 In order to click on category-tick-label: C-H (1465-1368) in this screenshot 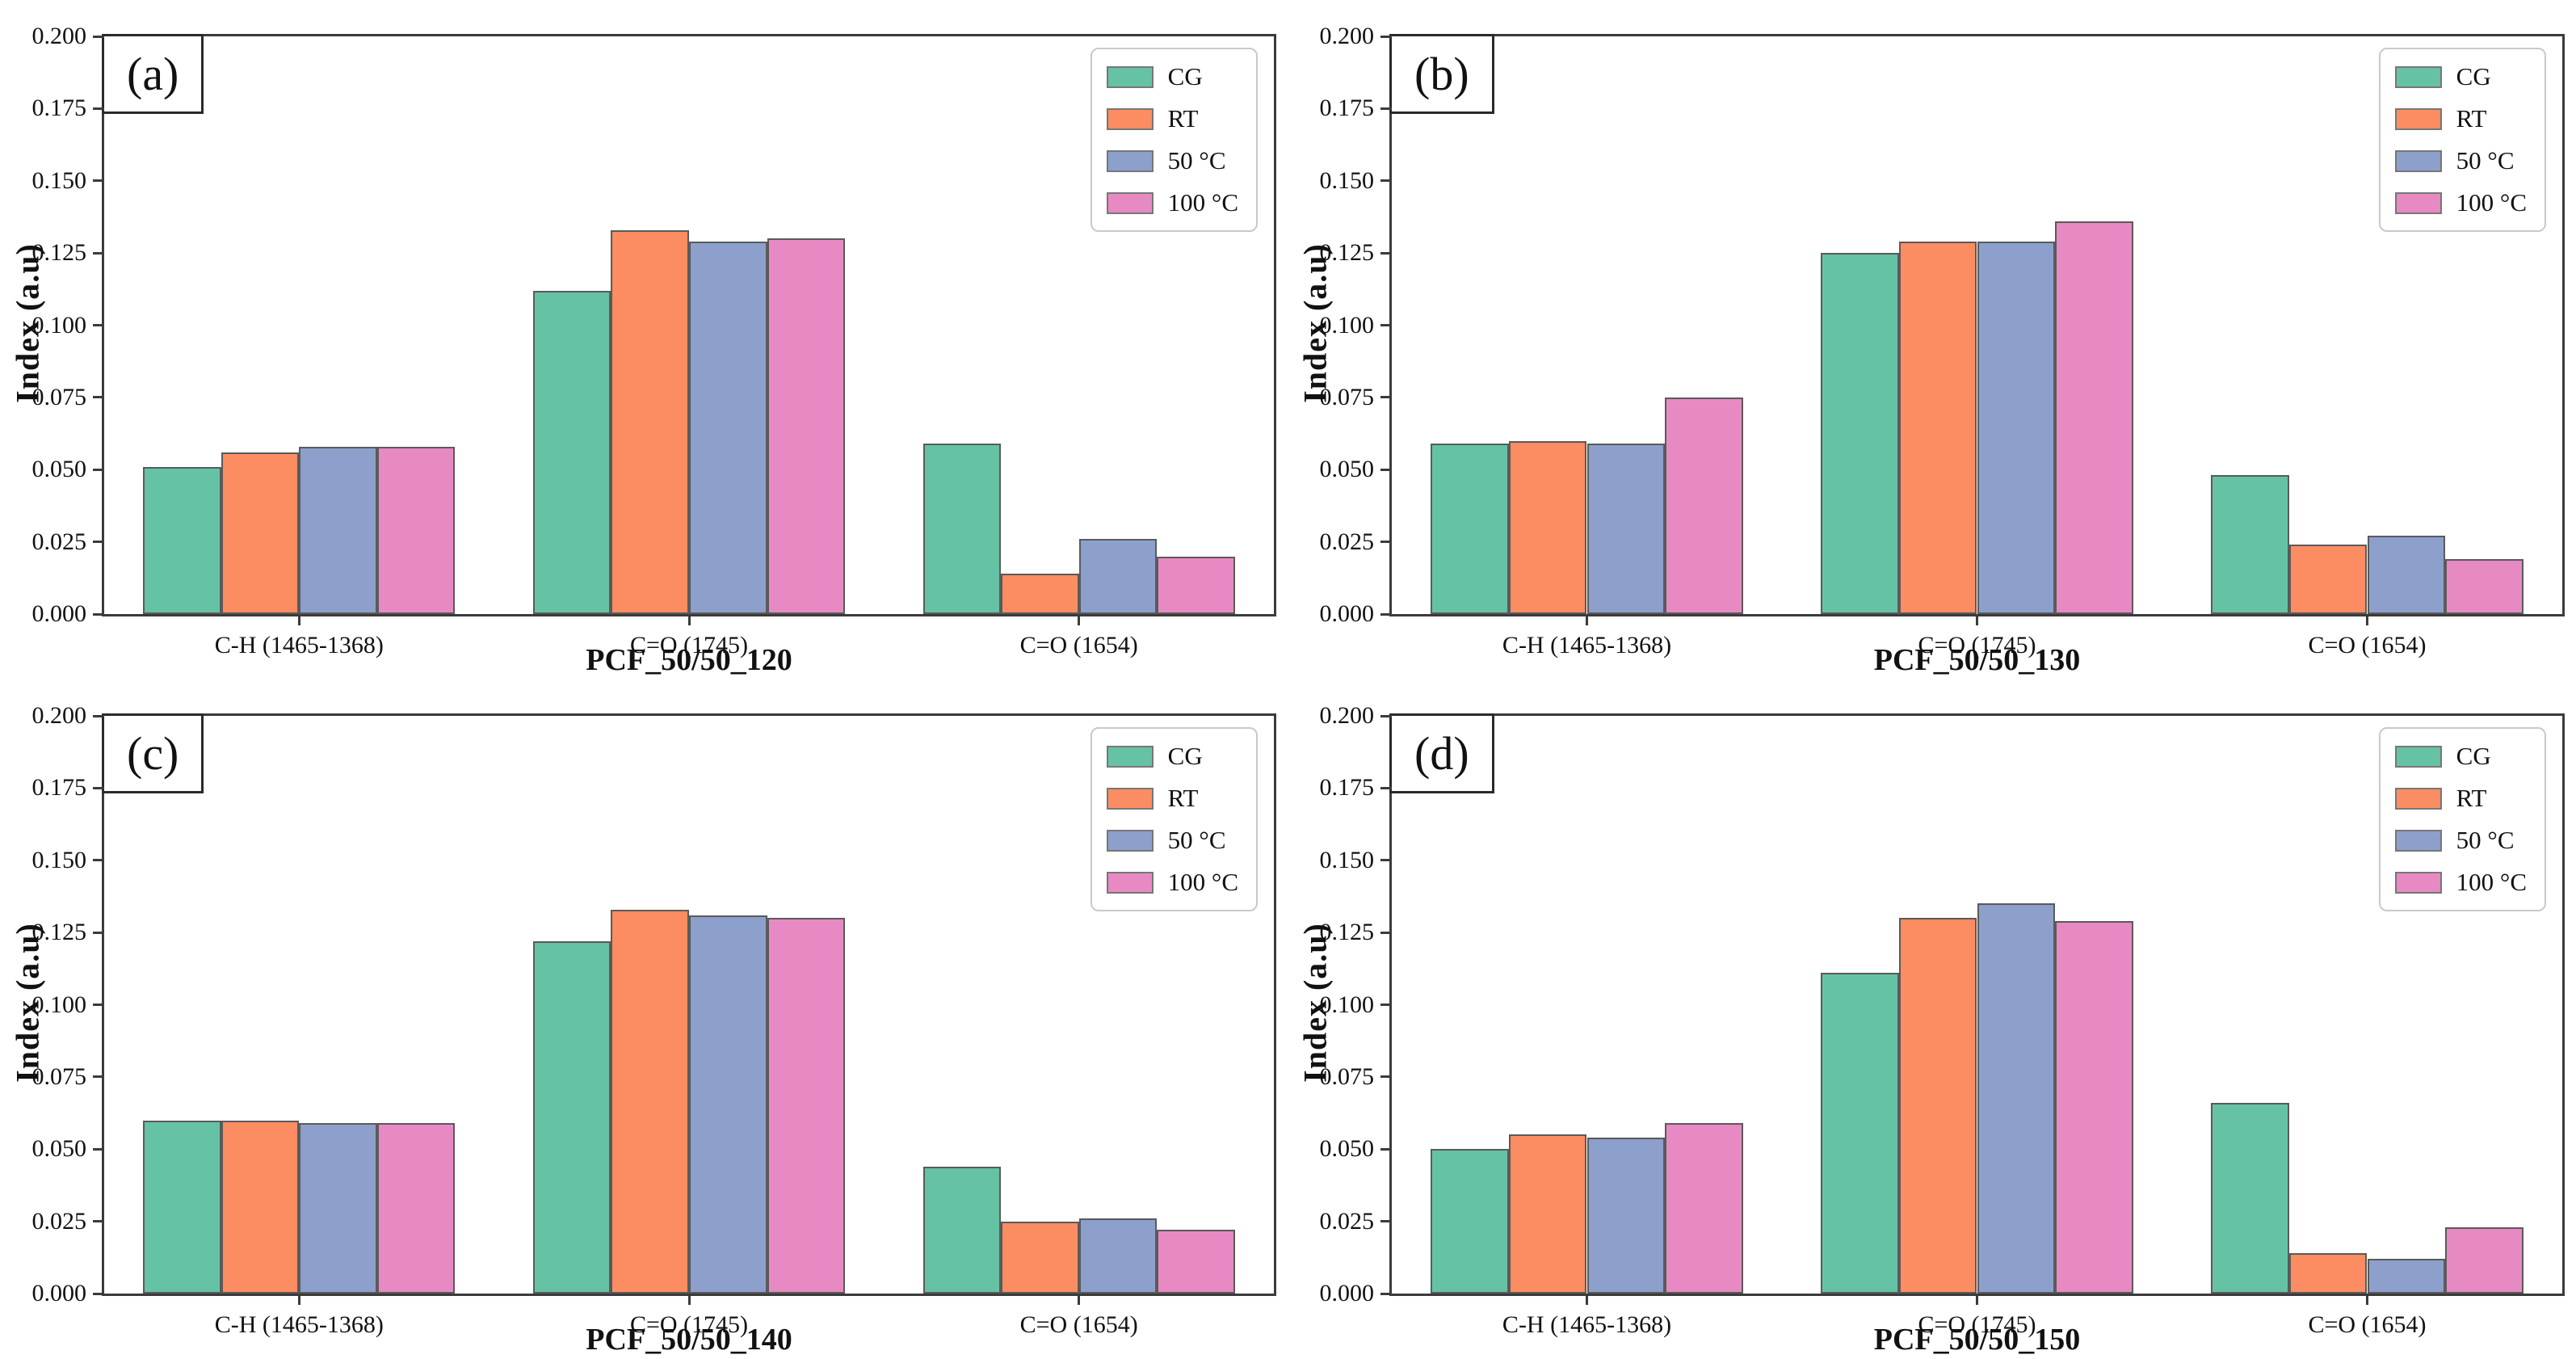, I will do `click(1587, 1324)`.